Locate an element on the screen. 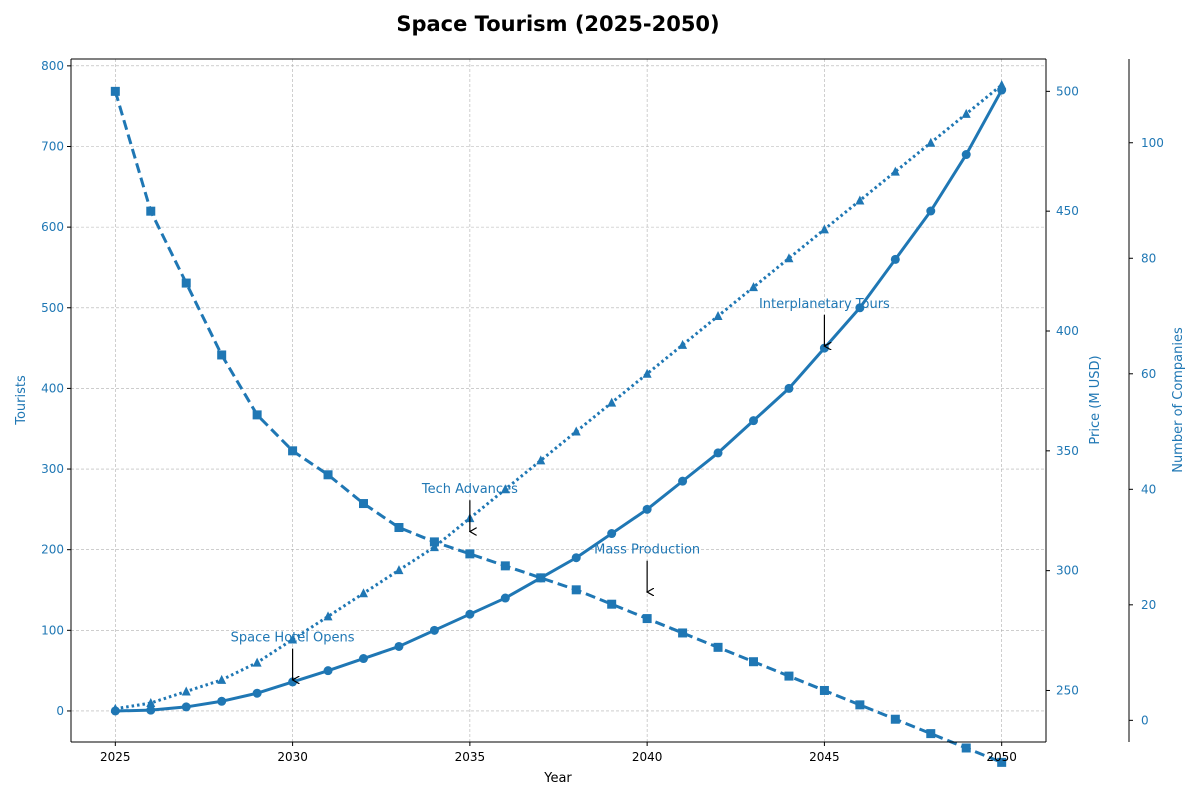 The image size is (1200, 800). companies-tick-label: 20 is located at coordinates (1148, 605).